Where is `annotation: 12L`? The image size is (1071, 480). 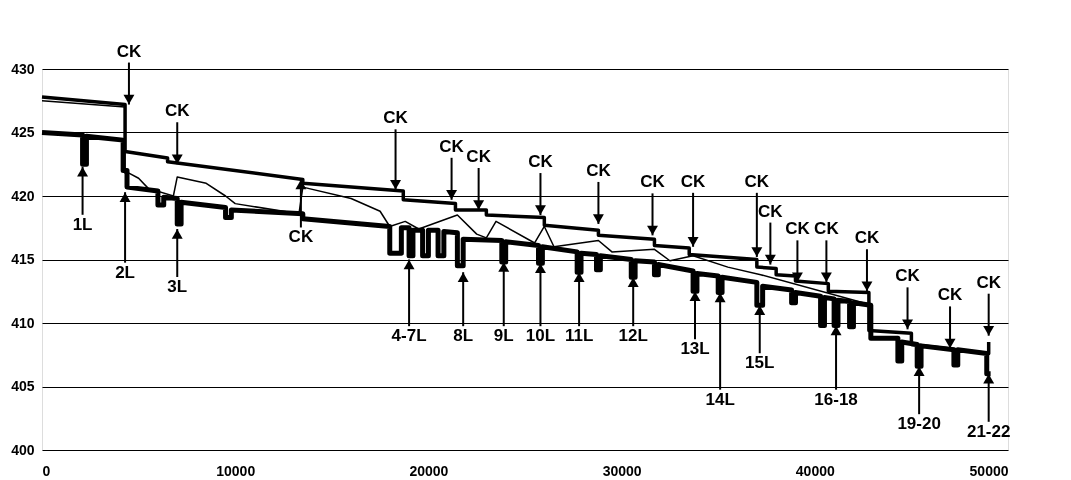 annotation: 12L is located at coordinates (633, 336).